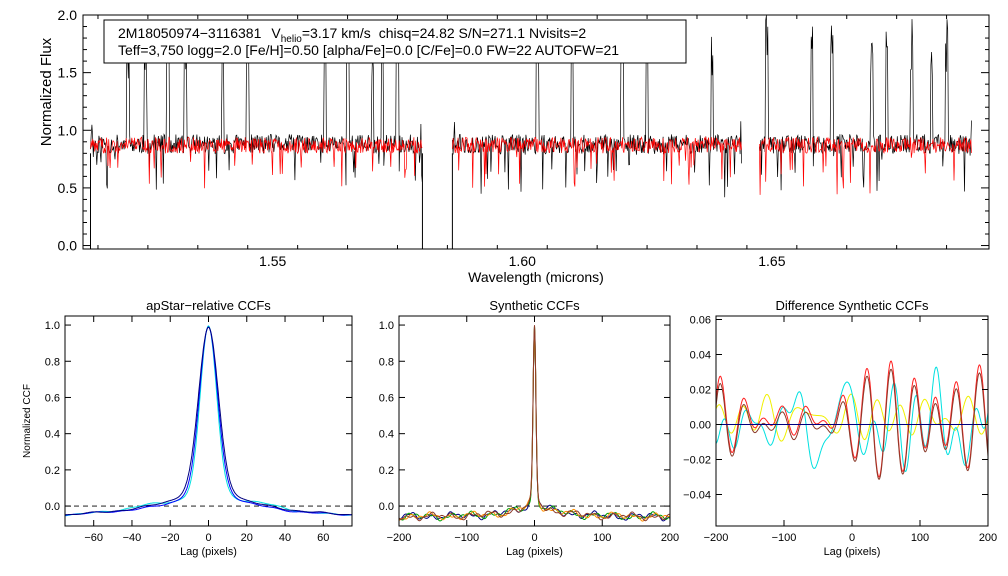  Describe the element at coordinates (52, 471) in the screenshot. I see `ccf-apstar-ytick-label: 0.2` at that location.